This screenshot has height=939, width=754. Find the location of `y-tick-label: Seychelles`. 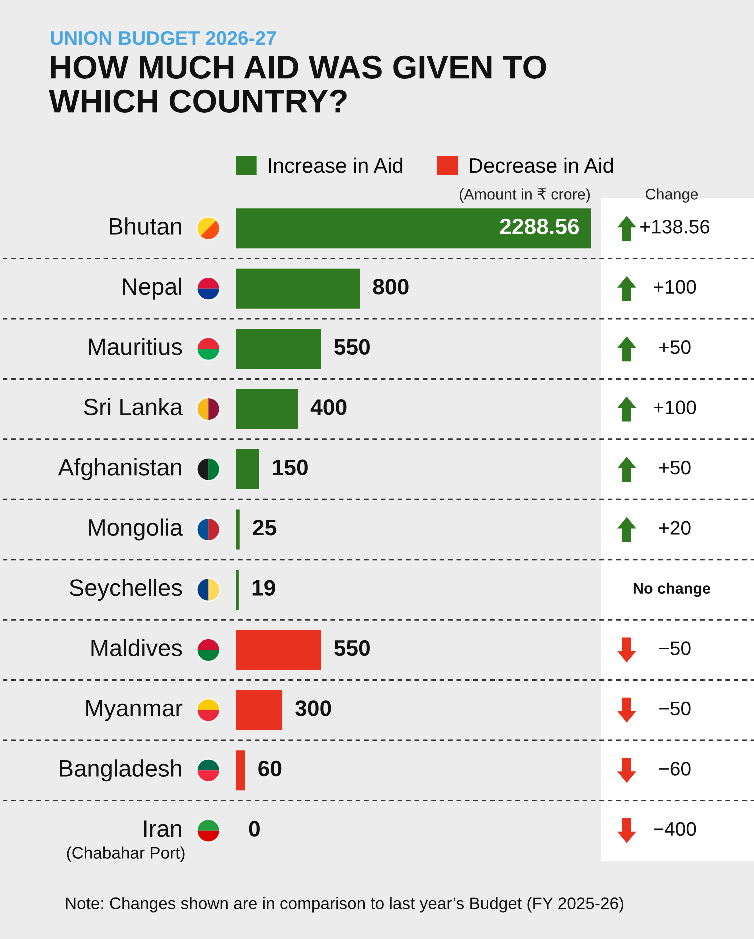

y-tick-label: Seychelles is located at coordinates (126, 589).